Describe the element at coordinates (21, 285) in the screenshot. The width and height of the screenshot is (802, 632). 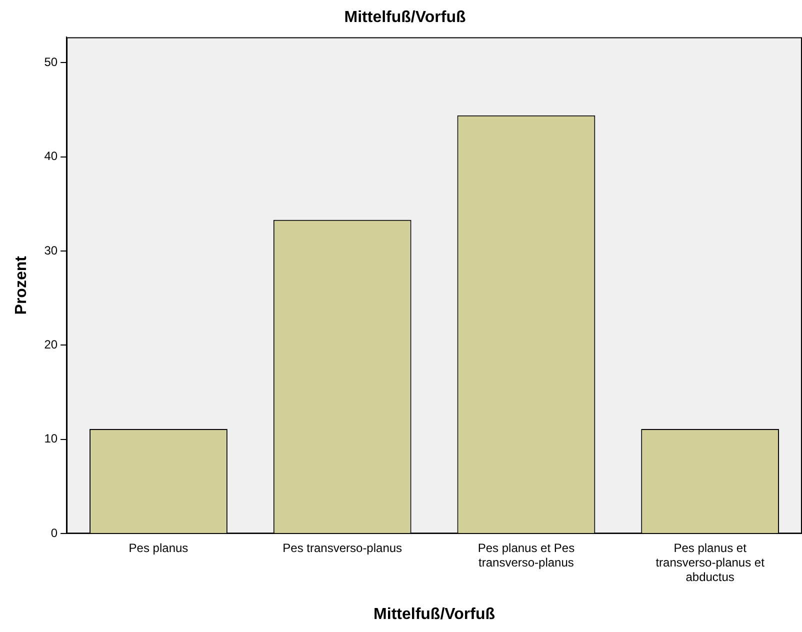
I see `y-axis-title: Prozent` at that location.